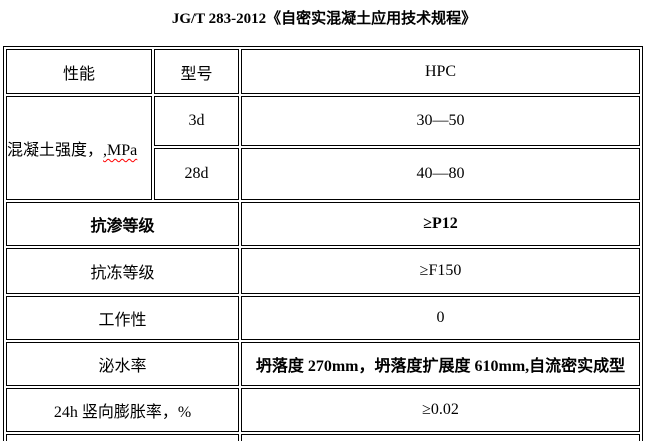  What do you see at coordinates (122, 364) in the screenshot?
I see `cell-bleeding-label: 泌水率` at bounding box center [122, 364].